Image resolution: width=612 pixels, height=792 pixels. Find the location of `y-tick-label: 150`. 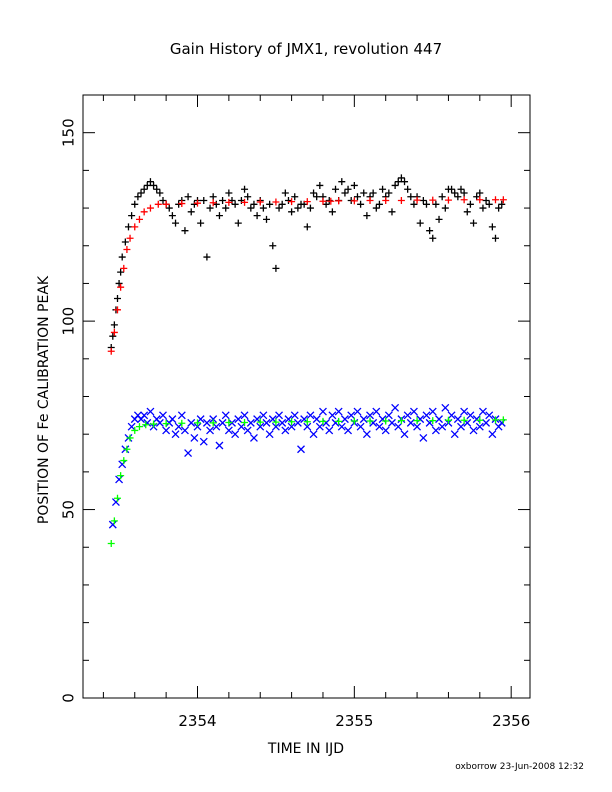

y-tick-label: 150 is located at coordinates (69, 132).